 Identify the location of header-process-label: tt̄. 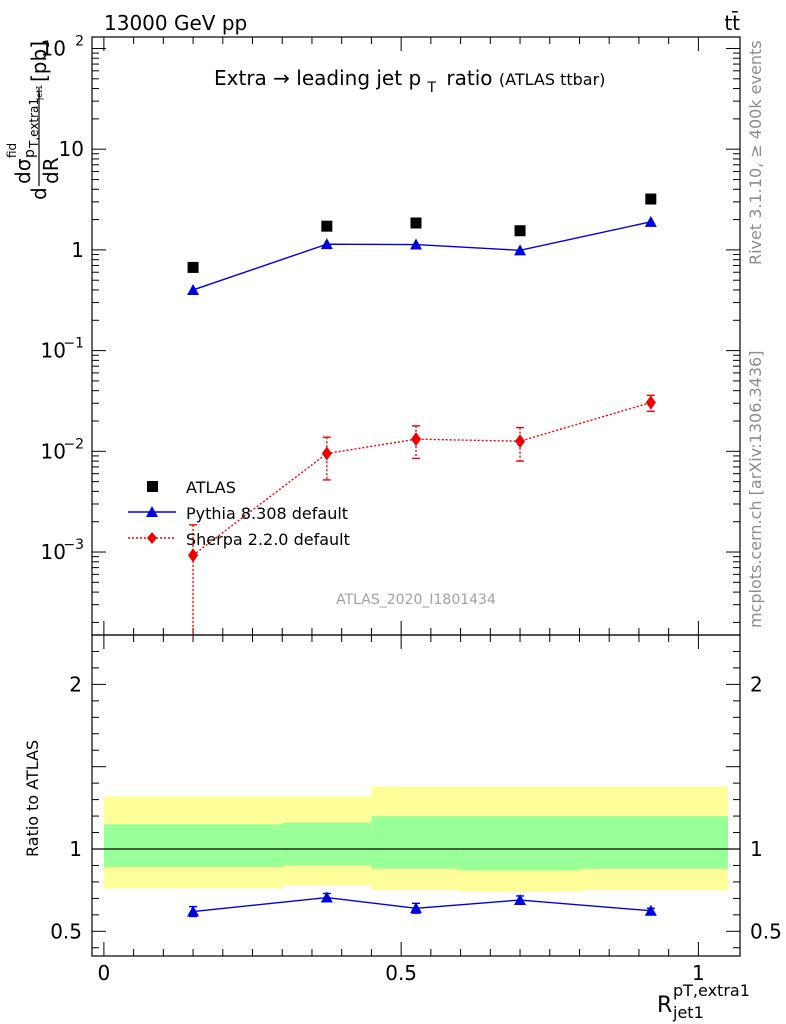
(732, 22).